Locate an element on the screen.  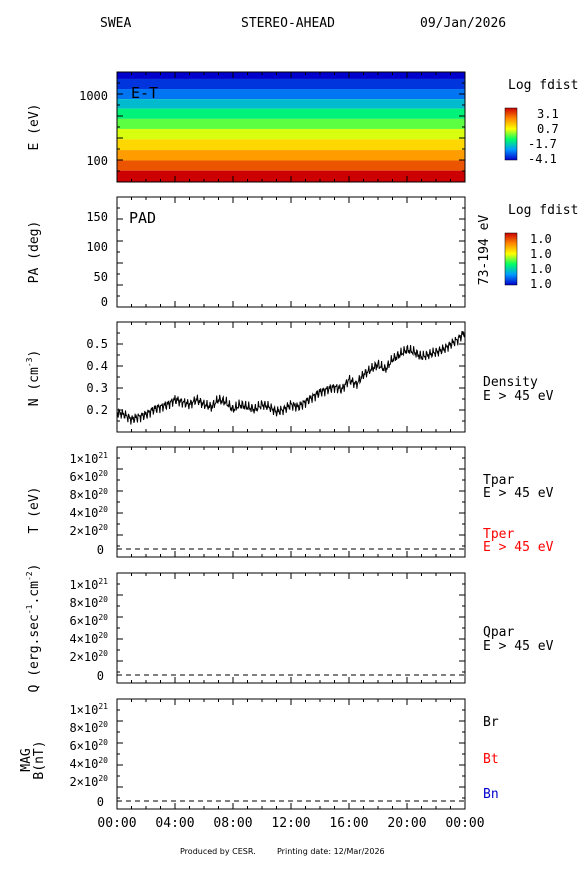
density-axis-label: N (cm-3) is located at coordinates (33, 378).